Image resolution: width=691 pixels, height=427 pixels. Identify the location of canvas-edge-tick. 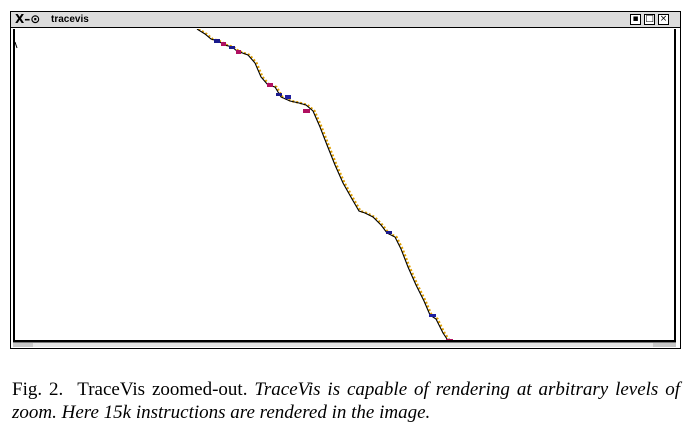
(16, 45).